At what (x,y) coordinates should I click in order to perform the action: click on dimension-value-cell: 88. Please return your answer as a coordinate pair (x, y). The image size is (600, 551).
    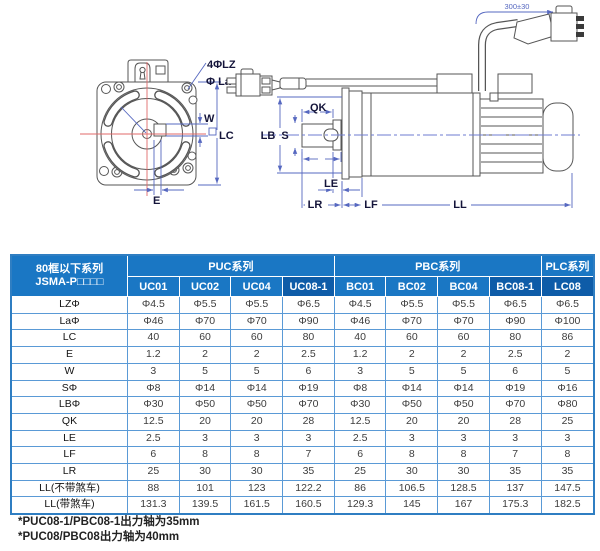
    Looking at the image, I should click on (154, 489).